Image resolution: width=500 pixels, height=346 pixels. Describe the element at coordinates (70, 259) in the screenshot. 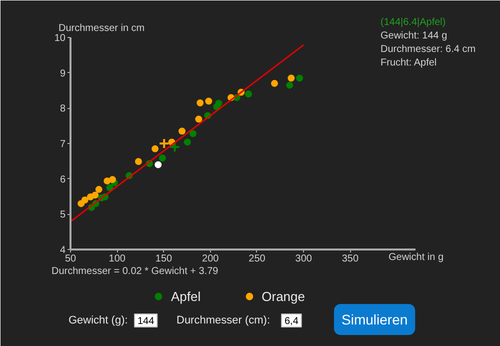

I see `x-tick-label: 50` at that location.